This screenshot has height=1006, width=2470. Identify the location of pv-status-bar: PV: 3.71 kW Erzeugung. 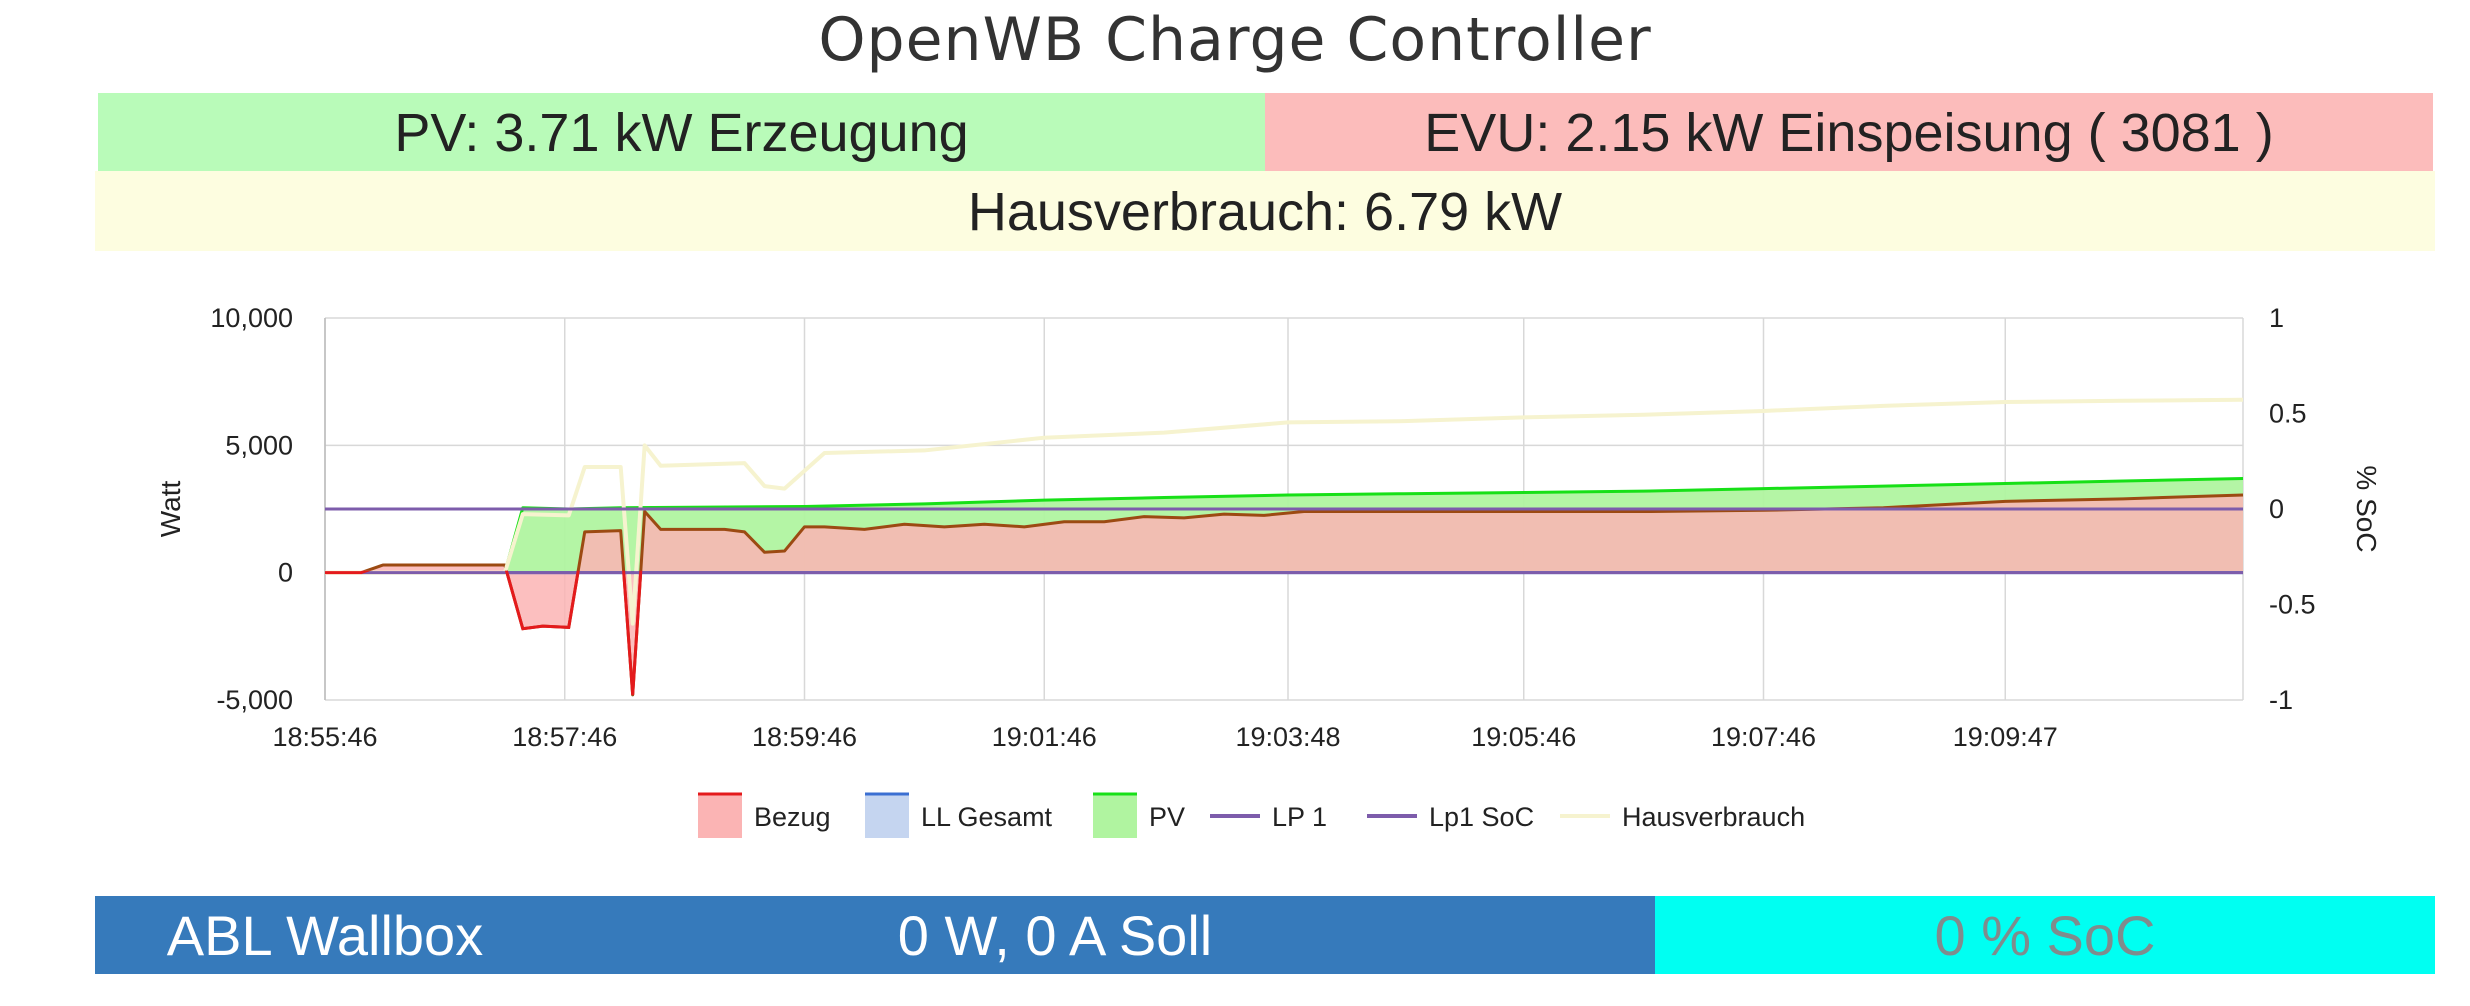
(681, 132).